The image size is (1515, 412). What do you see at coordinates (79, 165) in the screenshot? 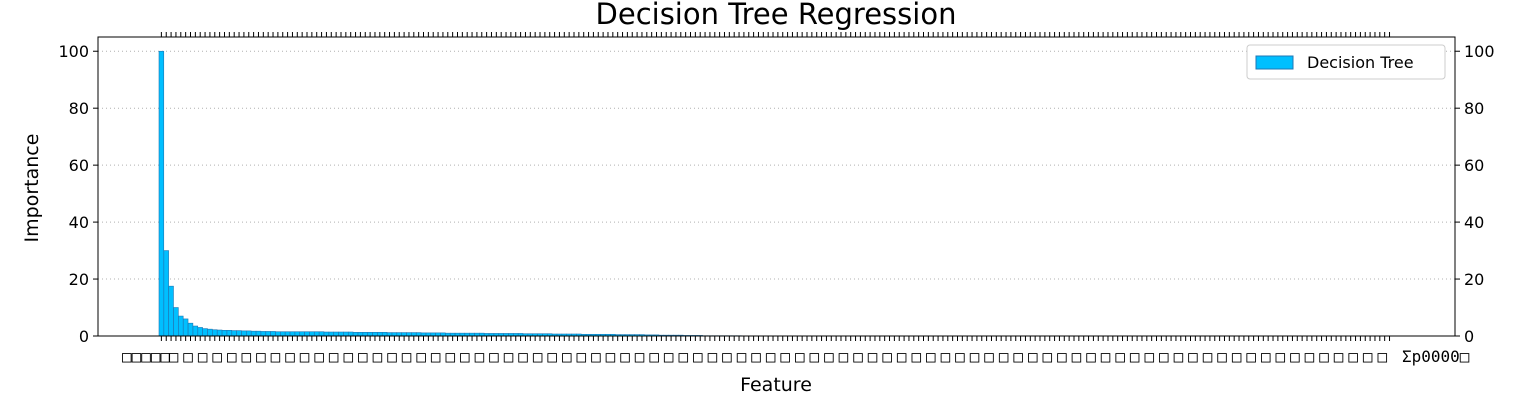
I see `y-tick-label: 60` at bounding box center [79, 165].